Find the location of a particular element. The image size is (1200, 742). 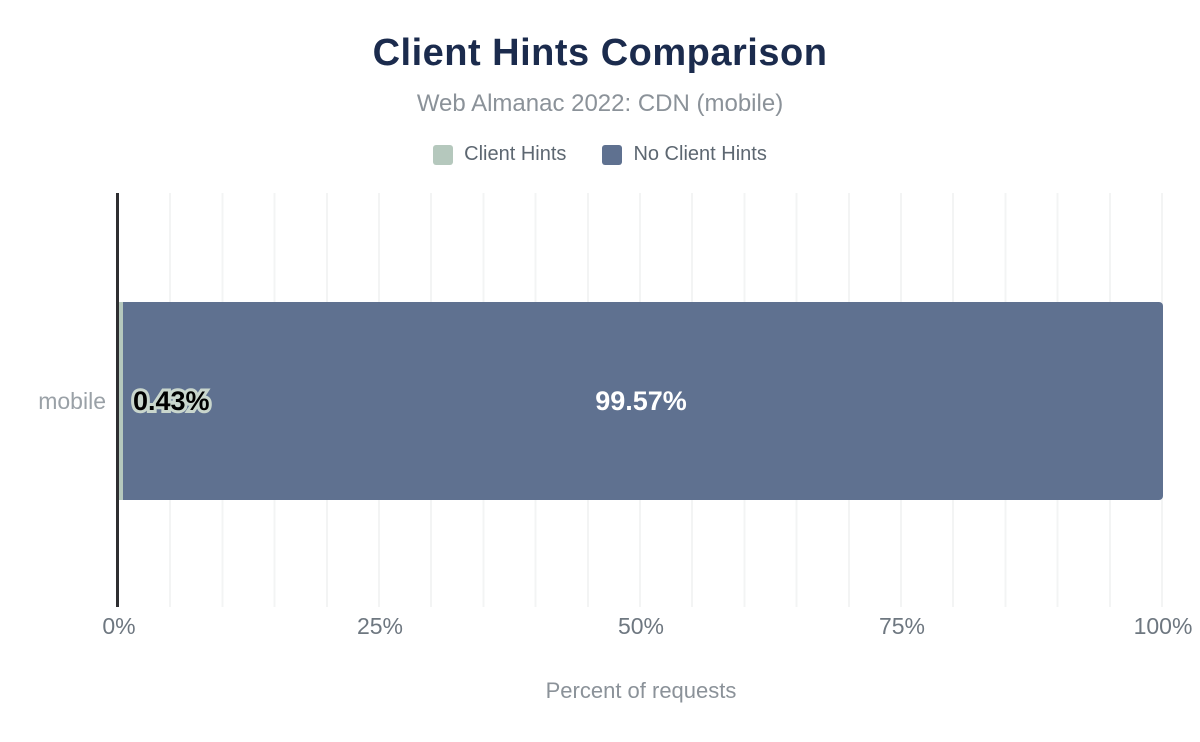

x-axis-ticks: 0% 25% 50% 75% 100% is located at coordinates (647, 628).